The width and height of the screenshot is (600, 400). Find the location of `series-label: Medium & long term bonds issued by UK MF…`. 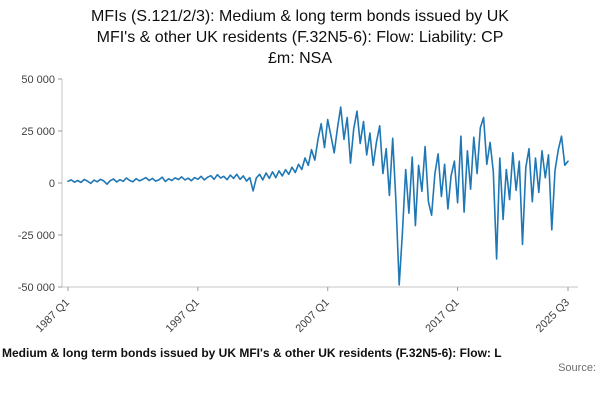

series-label: Medium & long term bonds issued by UK MF… is located at coordinates (252, 353).